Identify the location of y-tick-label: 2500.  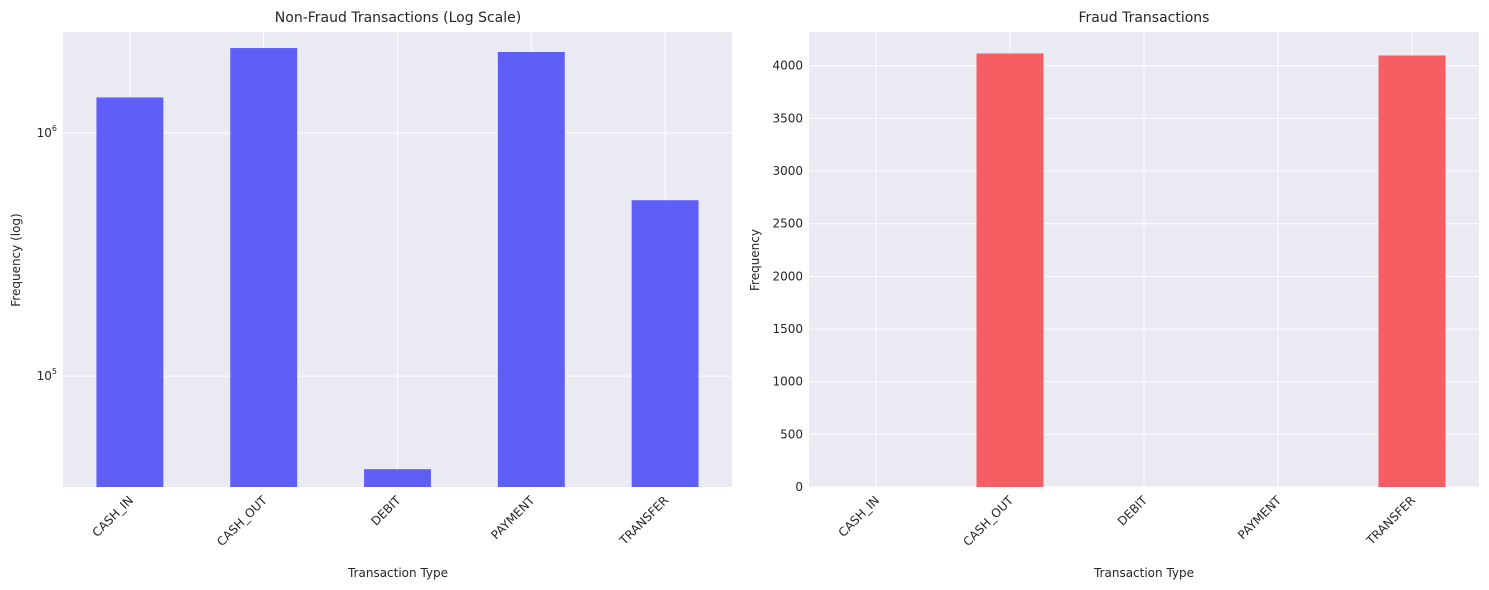
(787, 224).